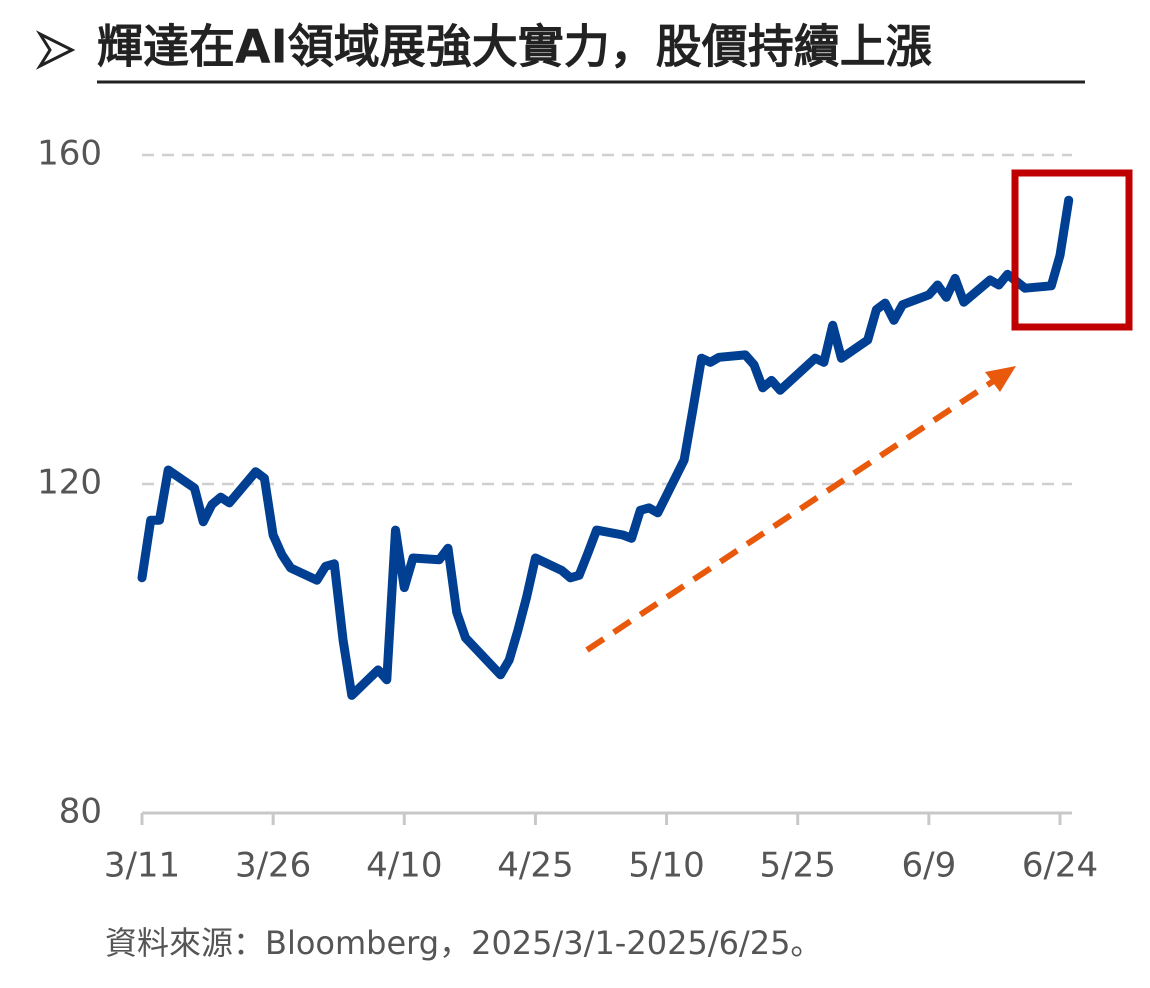  I want to click on x-tick-label: 6/9, so click(928, 866).